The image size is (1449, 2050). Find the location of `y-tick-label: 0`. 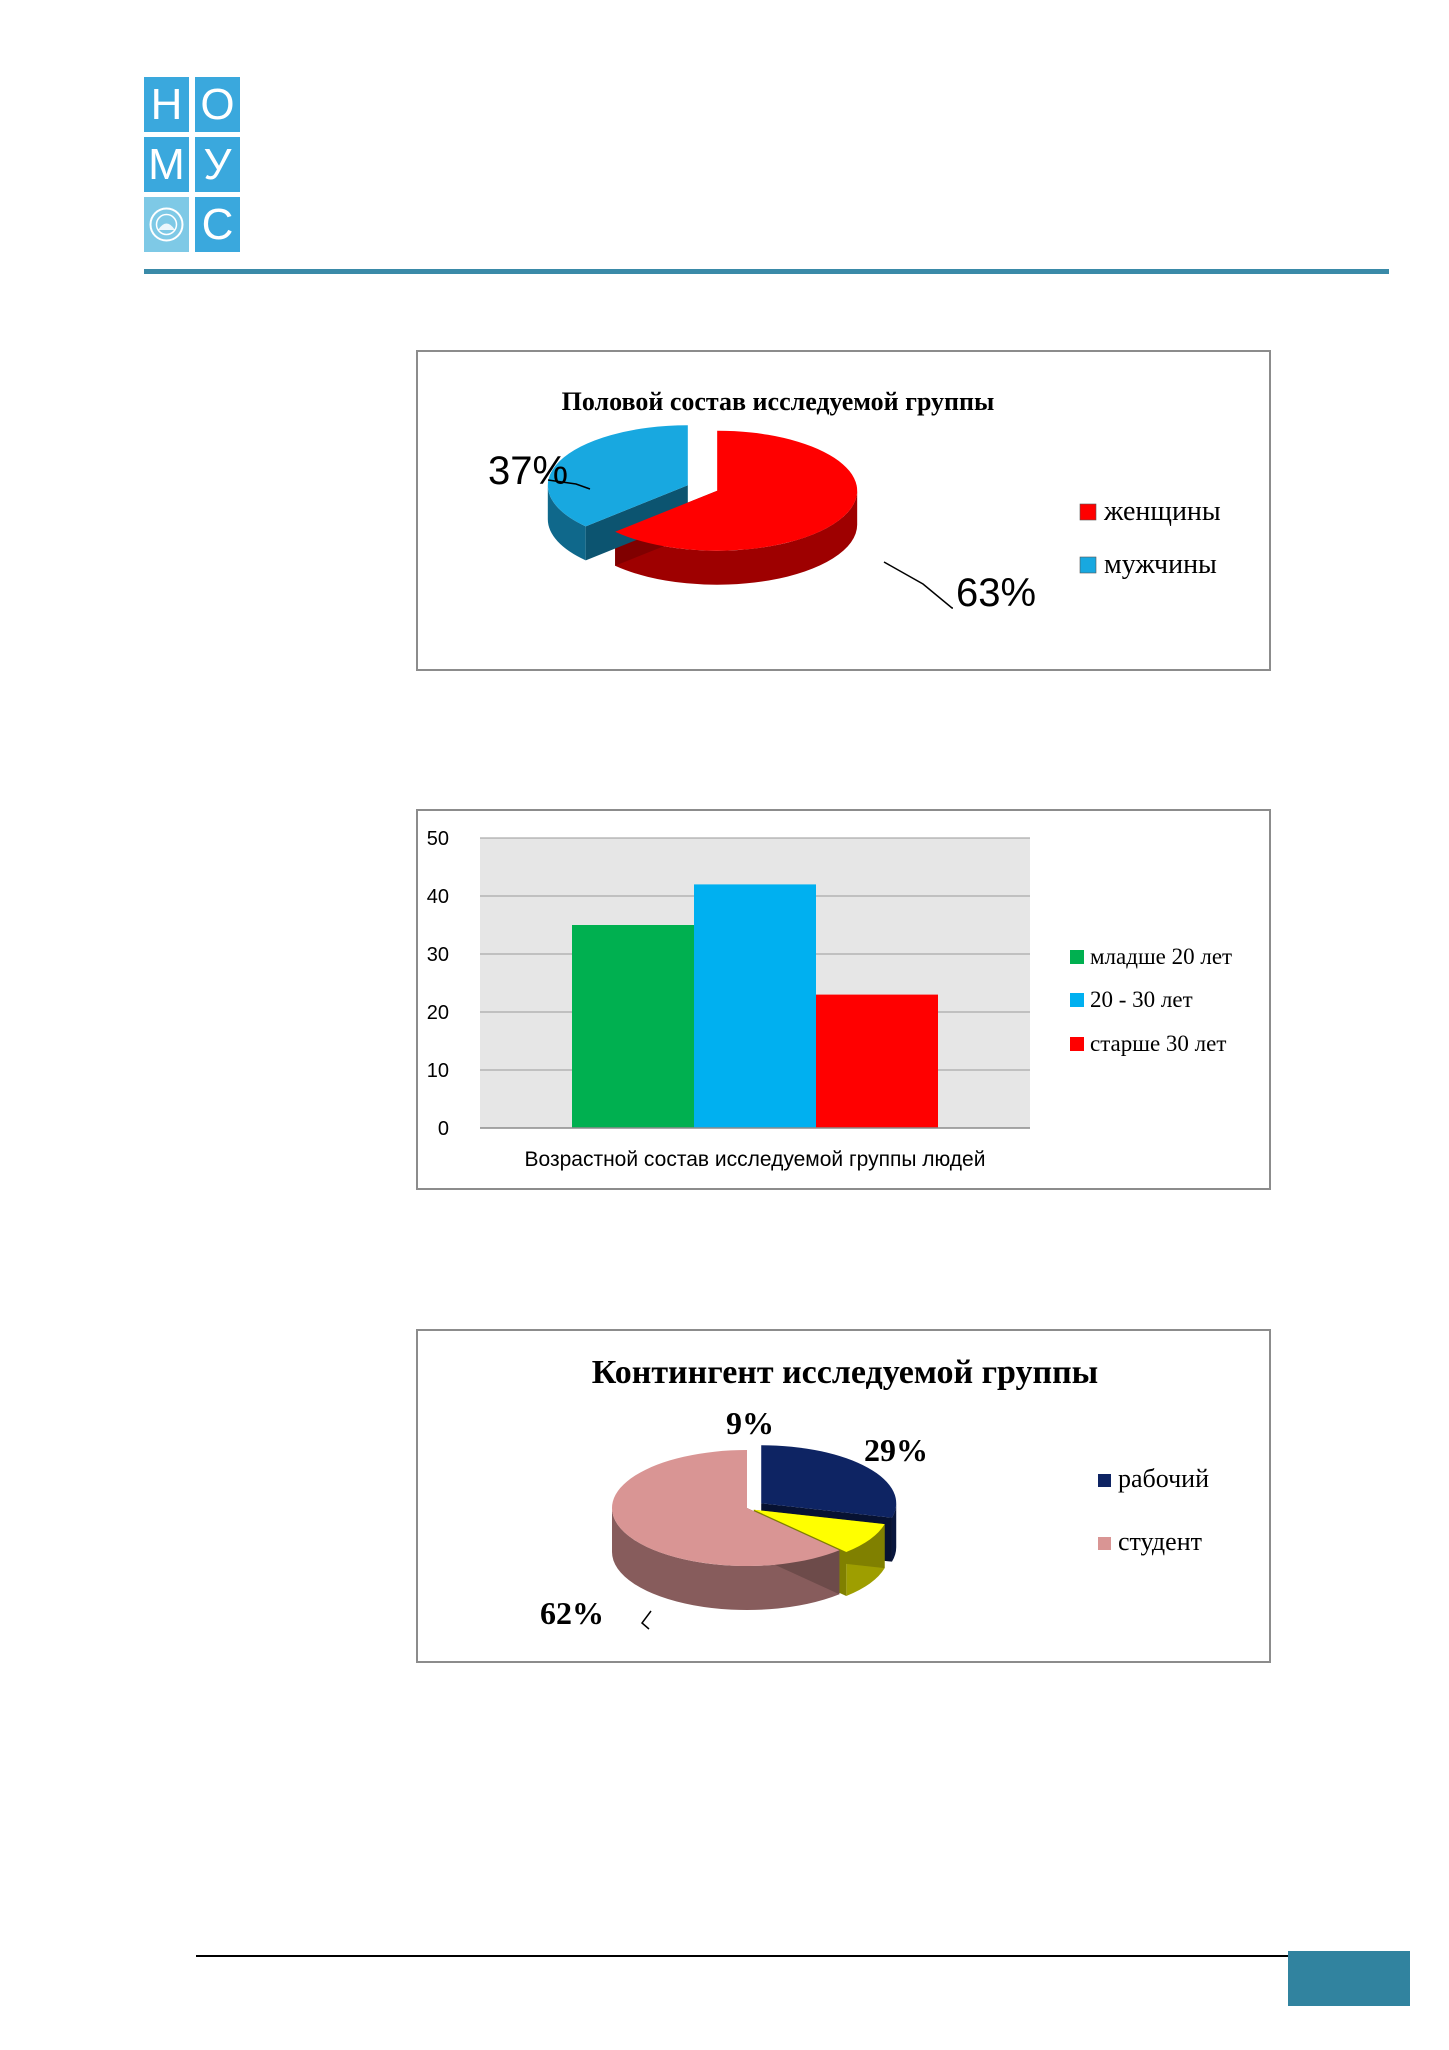

y-tick-label: 0 is located at coordinates (443, 1129).